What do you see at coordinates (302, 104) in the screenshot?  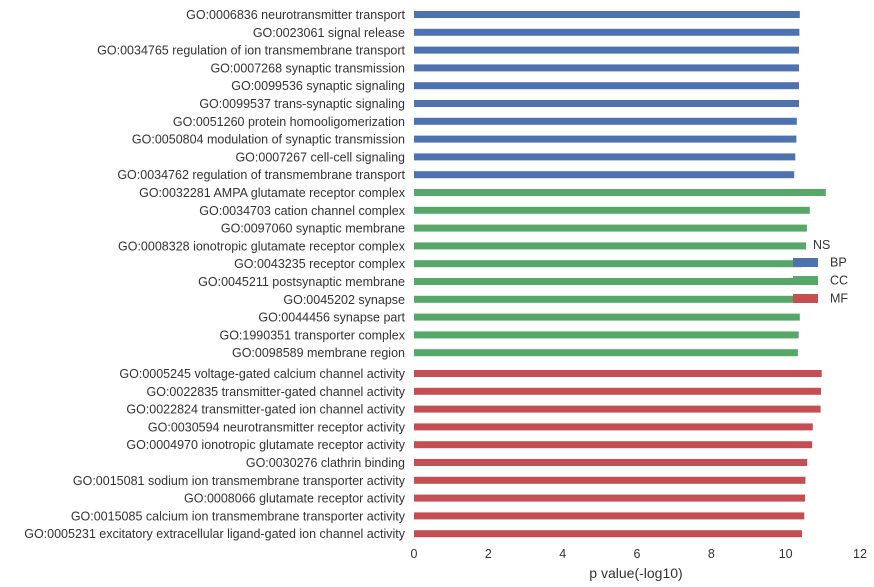 I see `y-tick-label: GO:0099537 trans-synaptic signaling` at bounding box center [302, 104].